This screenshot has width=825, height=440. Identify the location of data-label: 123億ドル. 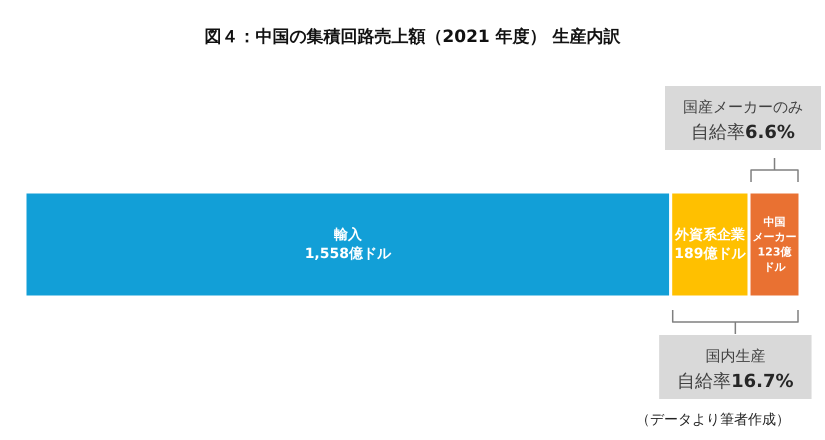
(775, 259).